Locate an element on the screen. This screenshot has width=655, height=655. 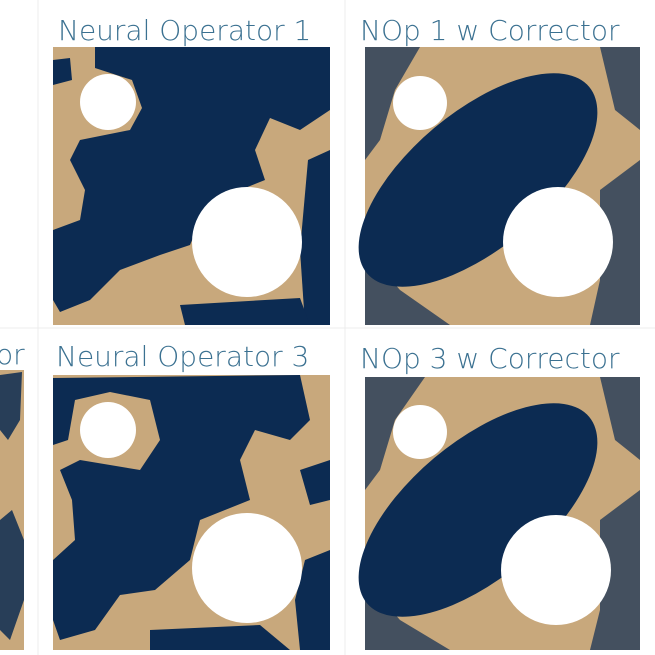
panel-title: Neural Operator 1 is located at coordinates (184, 30).